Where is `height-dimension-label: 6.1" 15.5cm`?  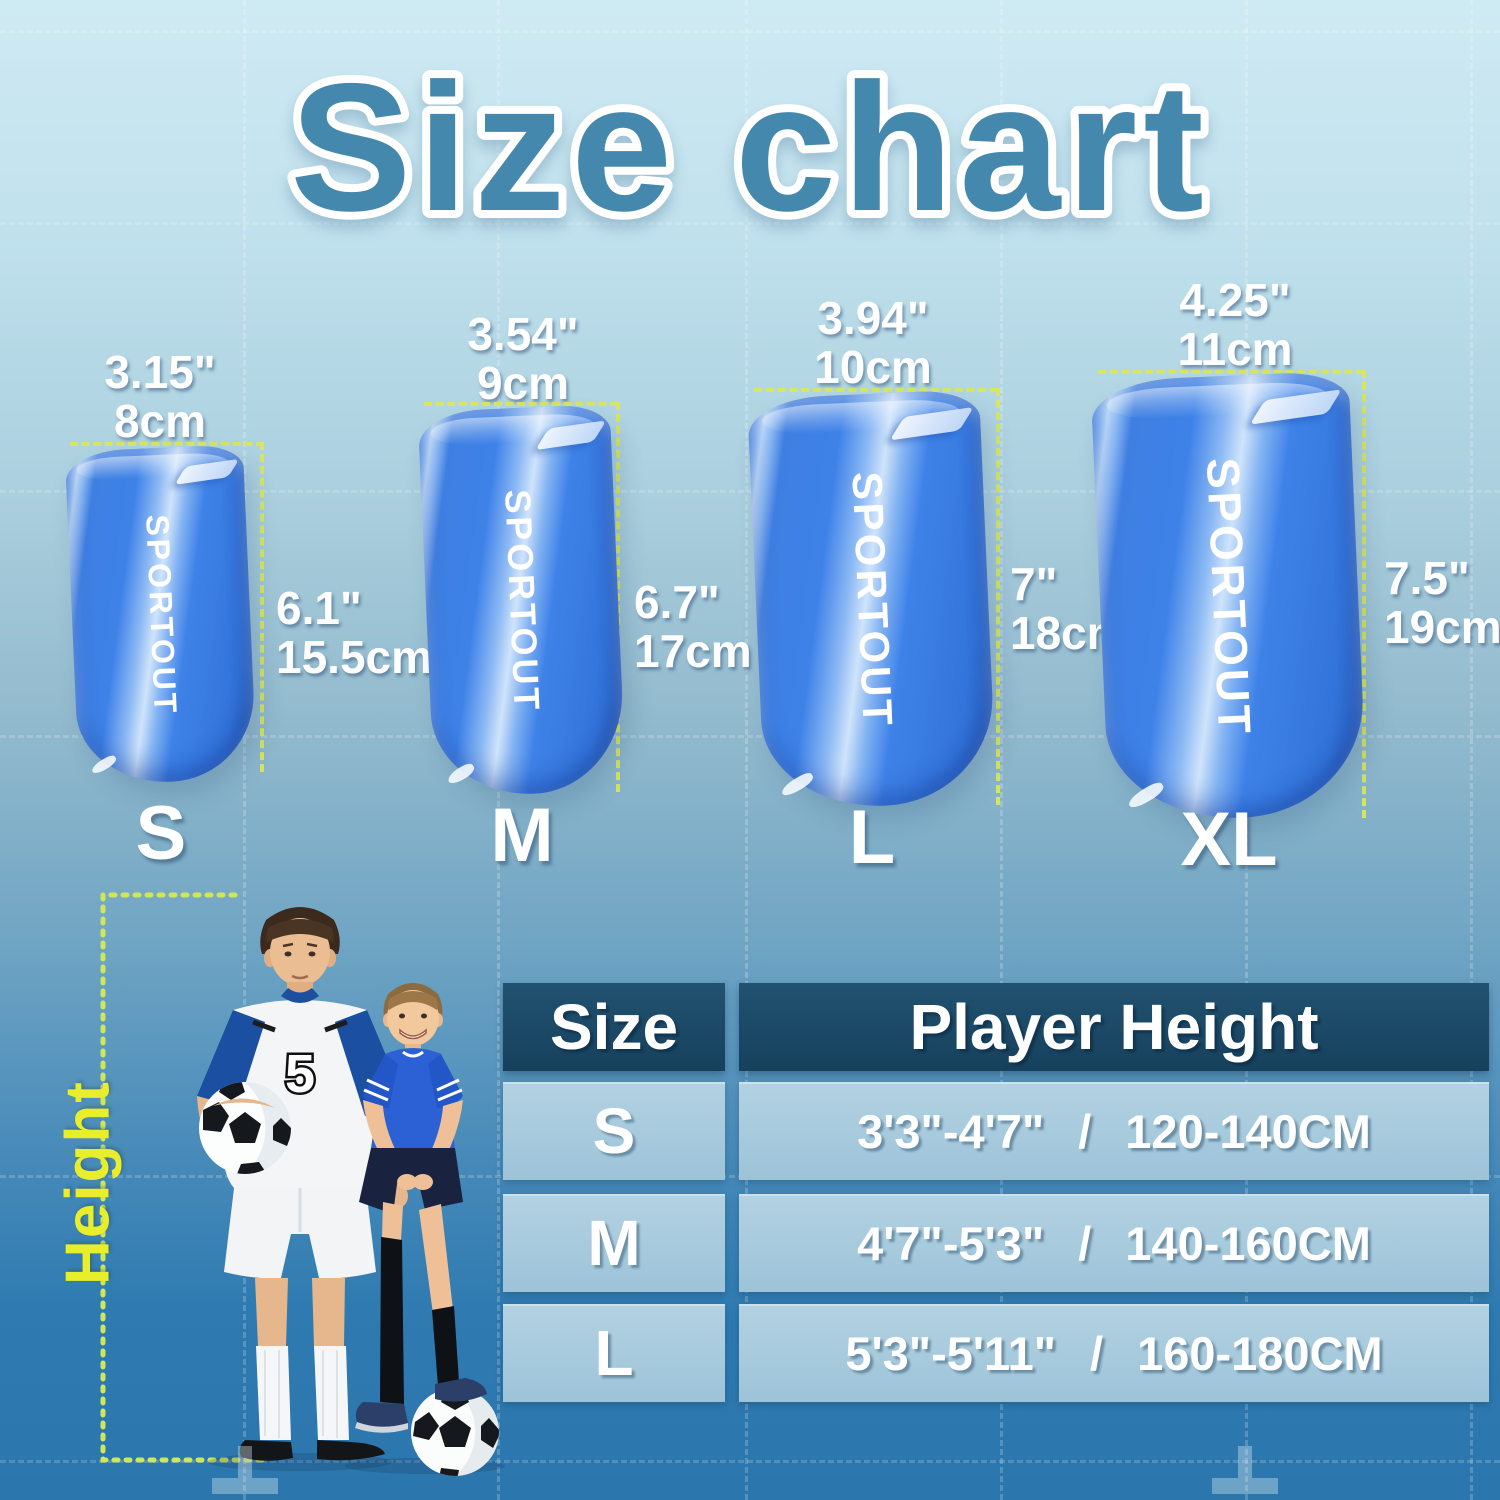 height-dimension-label: 6.1" 15.5cm is located at coordinates (354, 633).